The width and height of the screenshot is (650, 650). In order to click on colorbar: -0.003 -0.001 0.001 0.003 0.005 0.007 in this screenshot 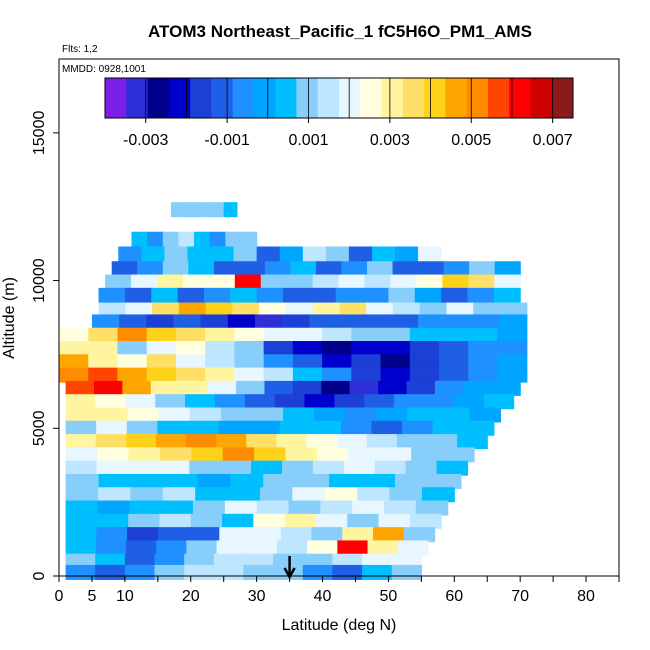, I will do `click(339, 113)`.